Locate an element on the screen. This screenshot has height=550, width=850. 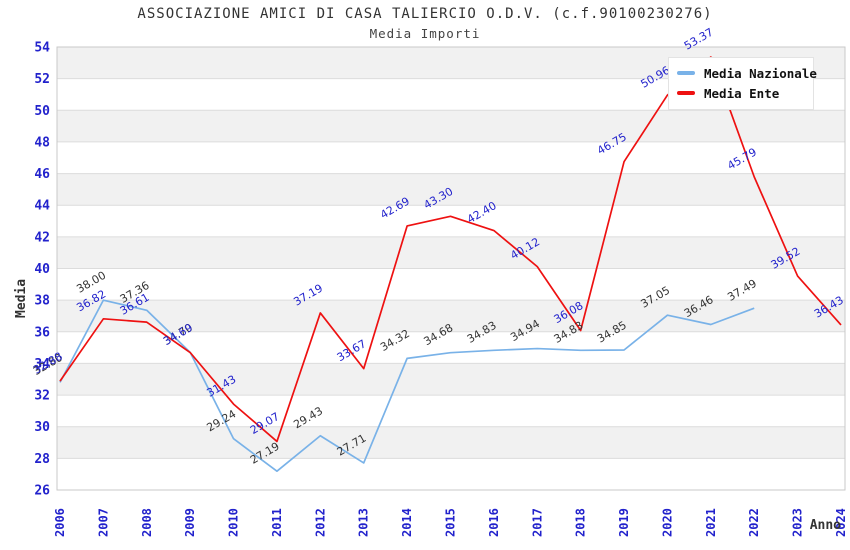
x-tick-label: 2009 is located at coordinates (190, 522).